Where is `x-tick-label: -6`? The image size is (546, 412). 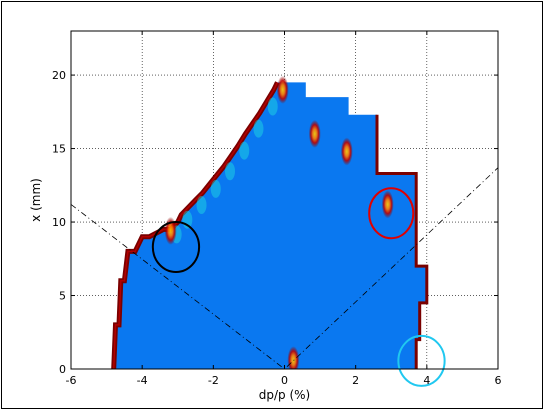
x-tick-label: -6 is located at coordinates (71, 380).